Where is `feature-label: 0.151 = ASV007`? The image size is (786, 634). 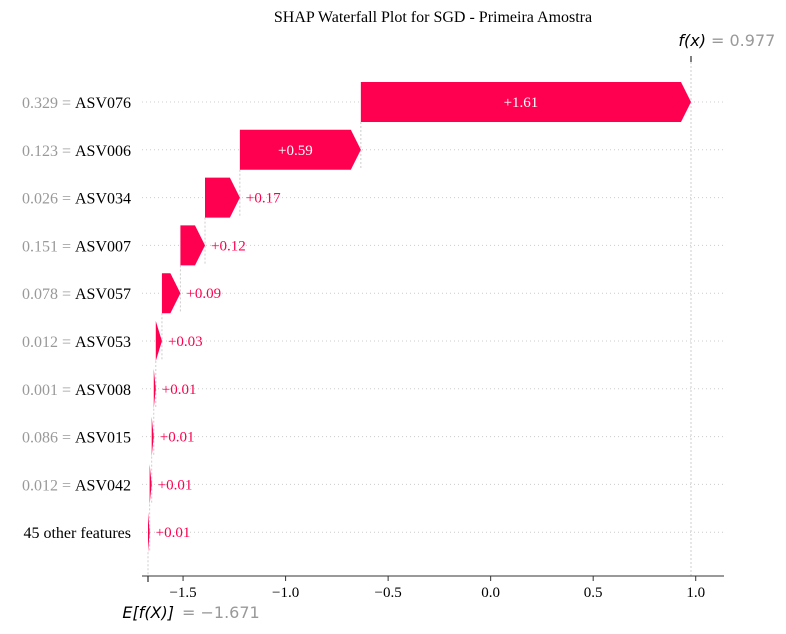
feature-label: 0.151 = ASV007 is located at coordinates (76, 246).